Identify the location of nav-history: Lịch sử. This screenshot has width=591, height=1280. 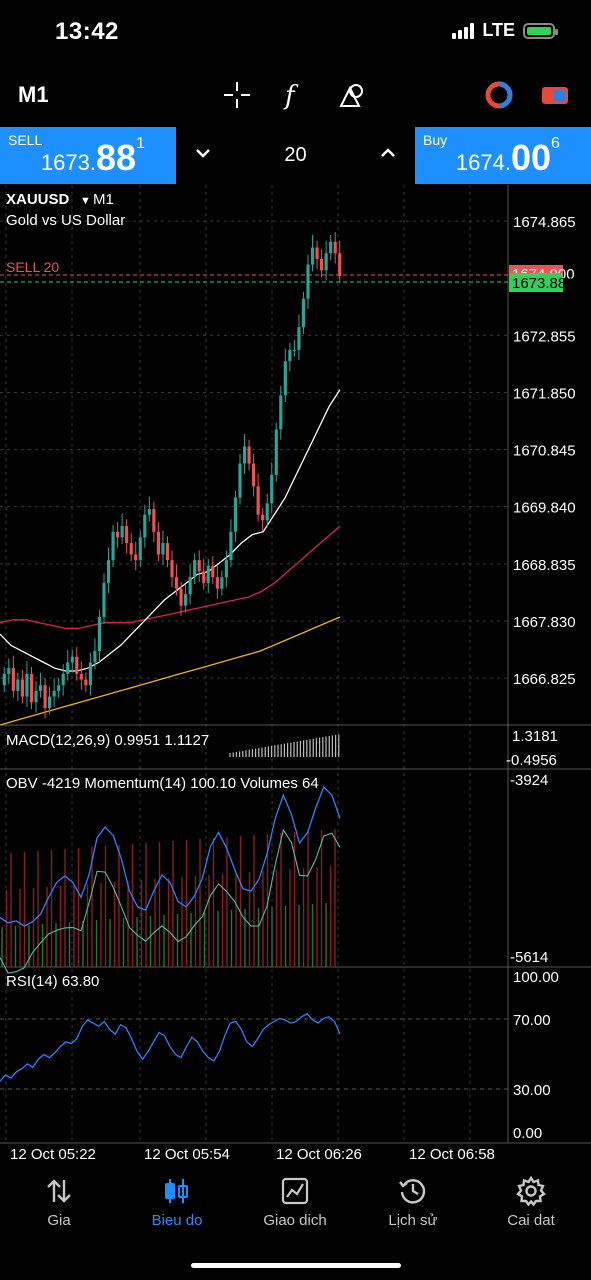
(413, 1198).